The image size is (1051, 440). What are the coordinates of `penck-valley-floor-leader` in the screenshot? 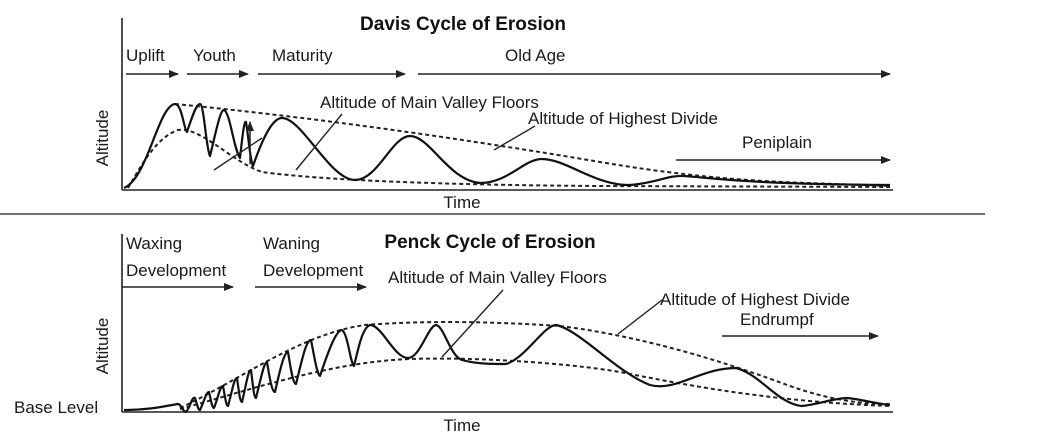 It's located at (472, 323).